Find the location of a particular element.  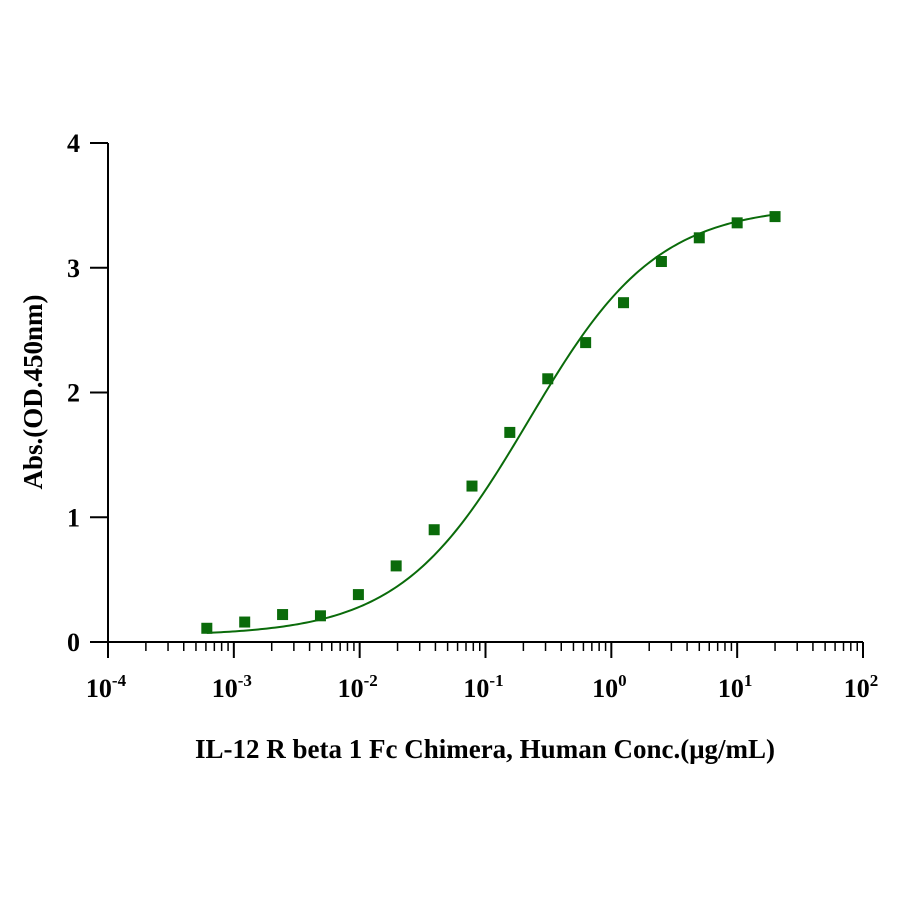

y-tick-label: 0 is located at coordinates (73, 642).